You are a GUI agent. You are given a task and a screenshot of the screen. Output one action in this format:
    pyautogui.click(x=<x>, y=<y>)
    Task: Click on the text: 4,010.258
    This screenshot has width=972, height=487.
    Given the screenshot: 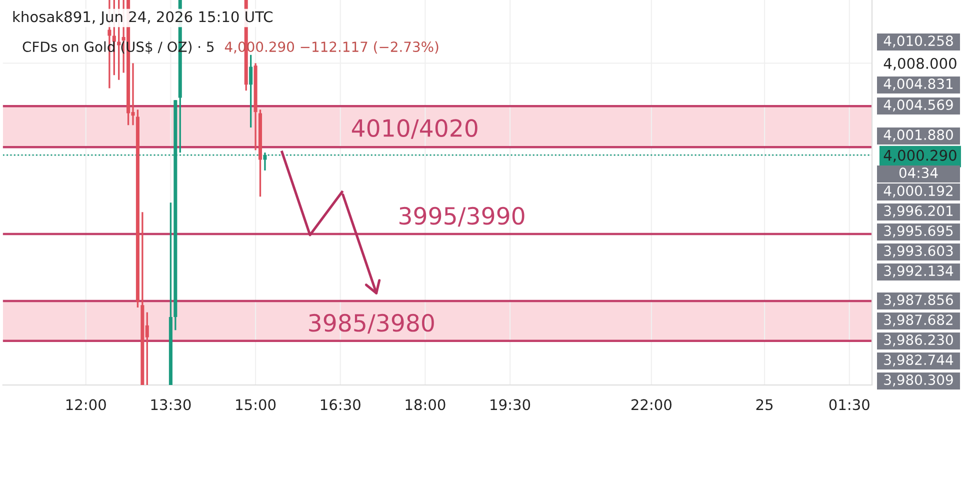 What is the action you would take?
    pyautogui.click(x=918, y=42)
    